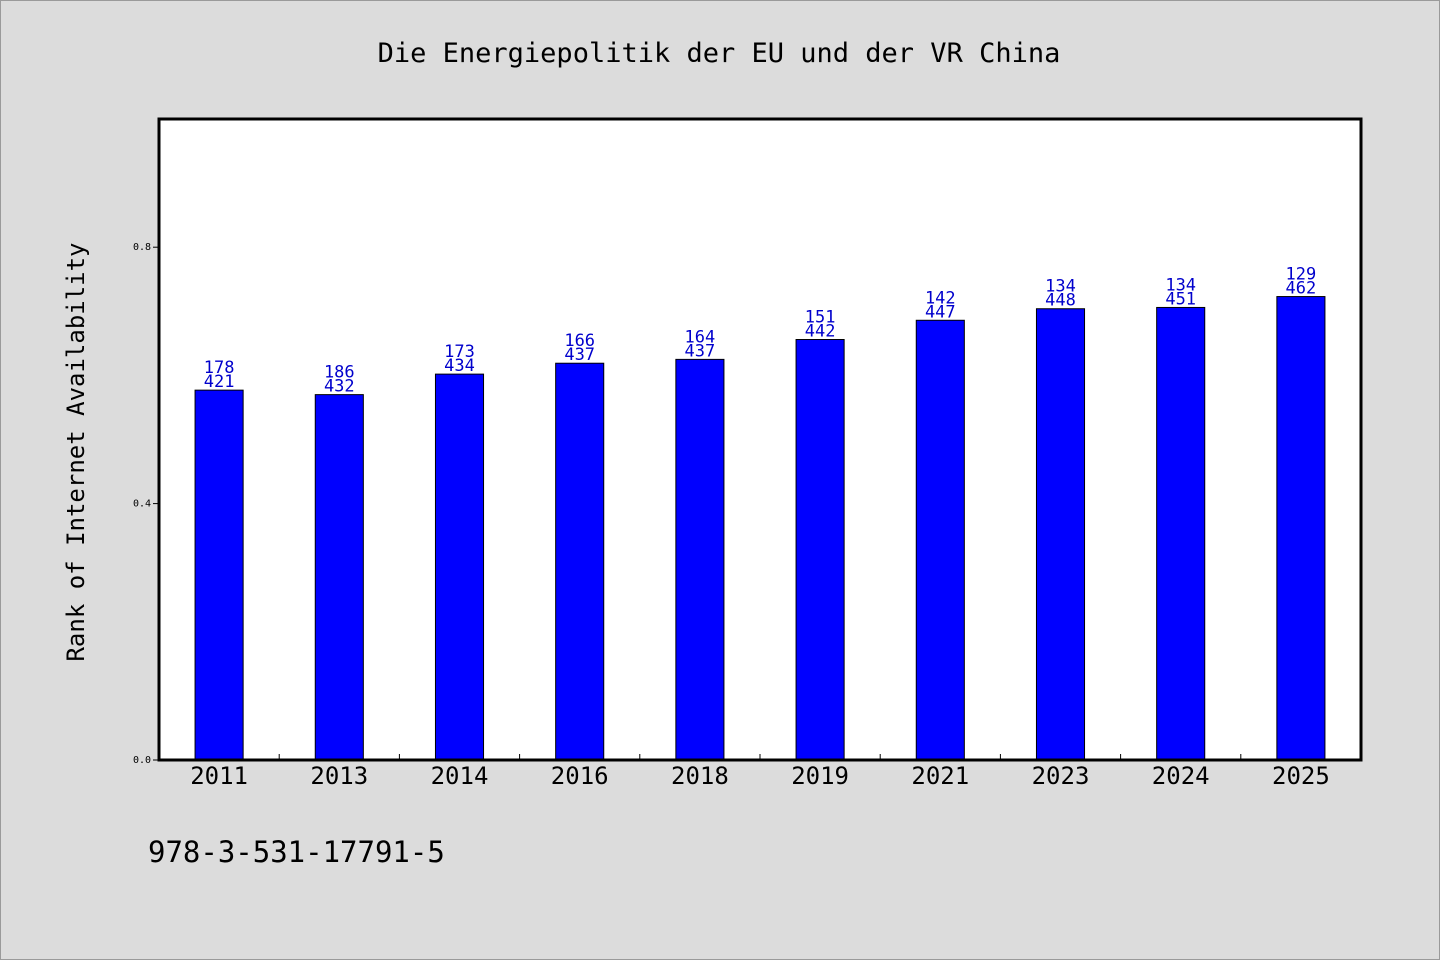 This screenshot has height=960, width=1440. Describe the element at coordinates (219, 776) in the screenshot. I see `x-tick-label: 2011` at that location.